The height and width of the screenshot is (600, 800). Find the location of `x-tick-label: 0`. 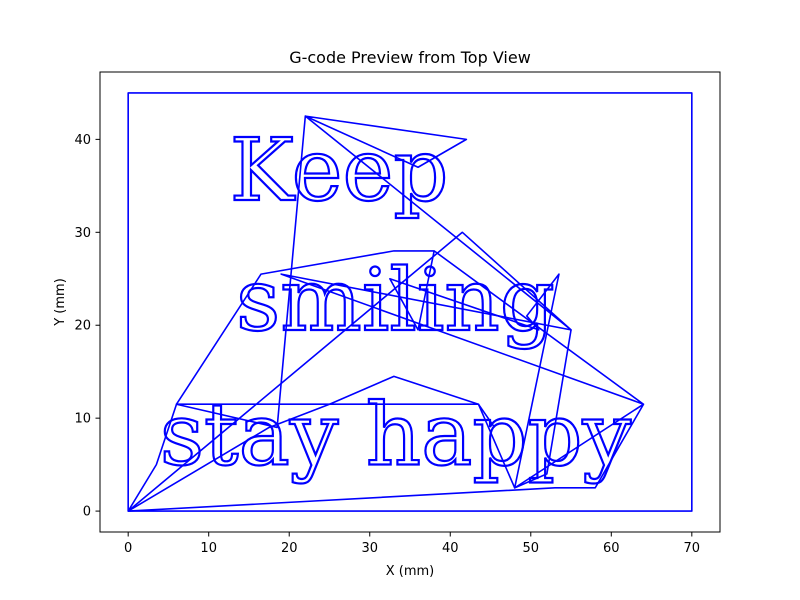

x-tick-label: 0 is located at coordinates (128, 548).